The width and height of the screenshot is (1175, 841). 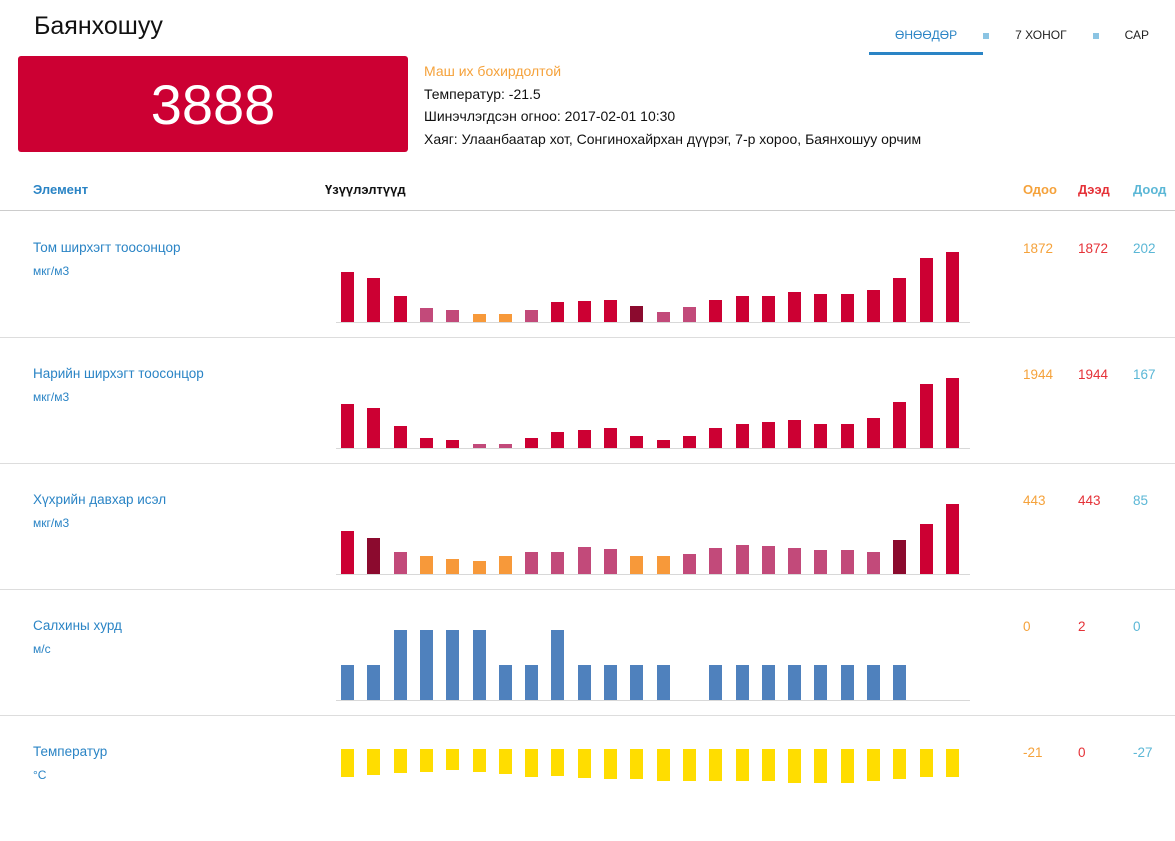 I want to click on element-name: Нарийн ширхэгт тоосонцор, so click(x=118, y=373).